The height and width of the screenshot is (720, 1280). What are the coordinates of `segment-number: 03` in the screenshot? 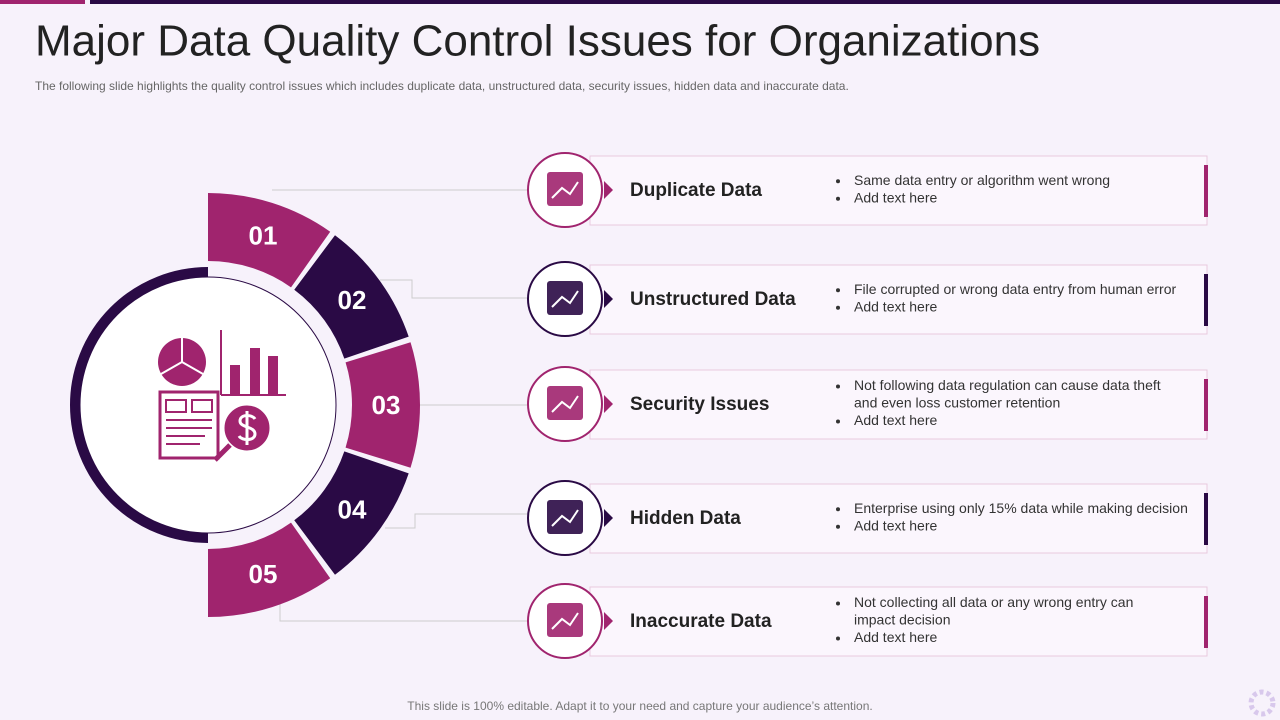 It's located at (386, 405).